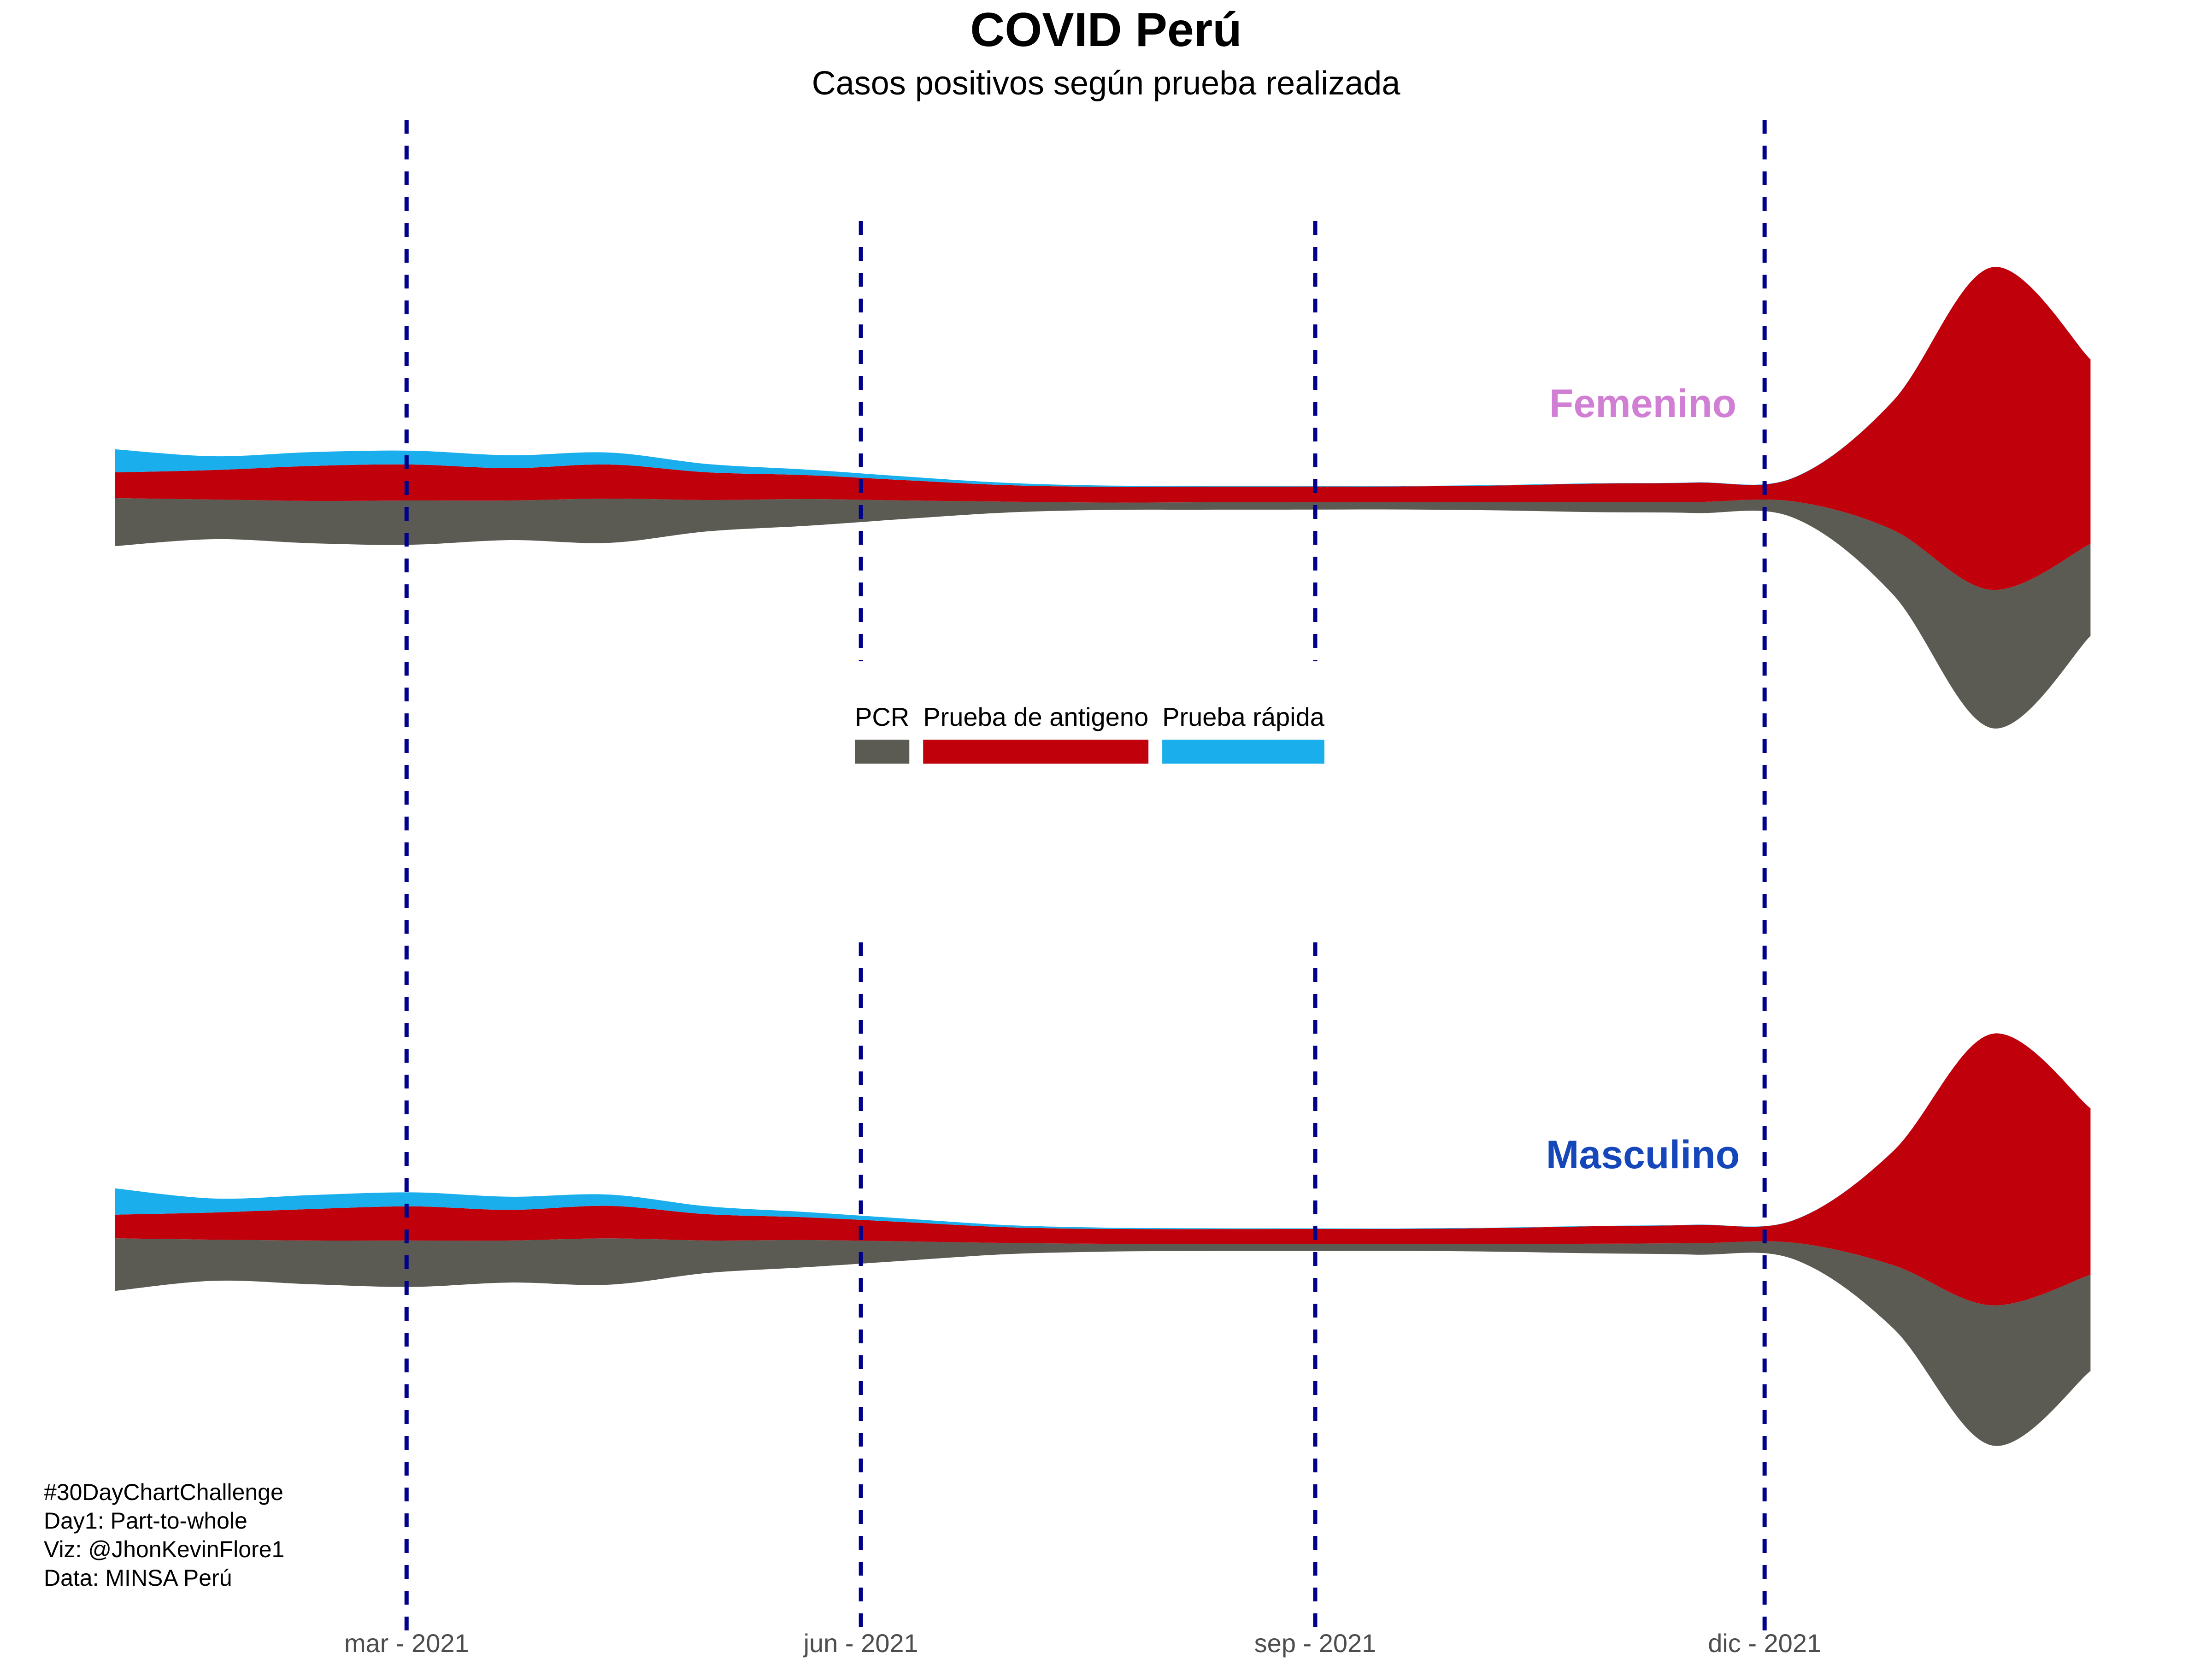 This screenshot has height=1659, width=2212. Describe the element at coordinates (1082, 1643) in the screenshot. I see `x-axis: mar - 2021 jun - 2021 sep - 2021 dic - 2021` at that location.